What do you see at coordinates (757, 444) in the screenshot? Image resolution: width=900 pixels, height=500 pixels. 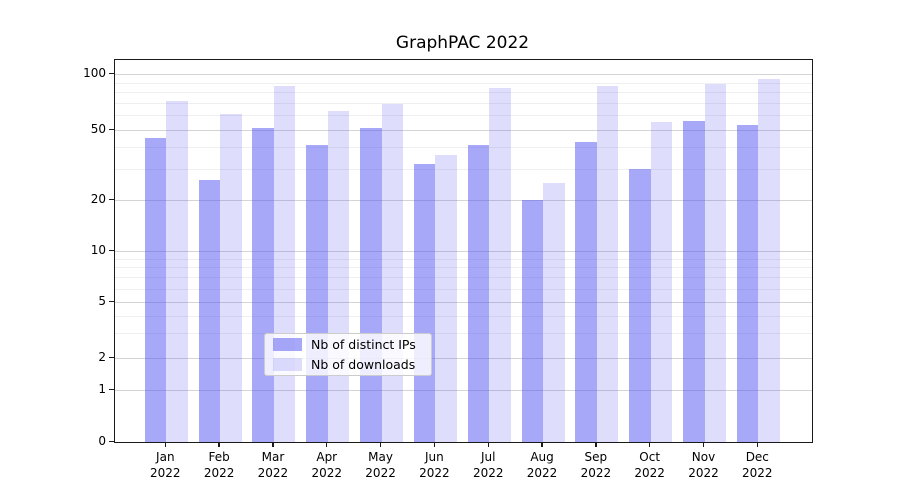 I see `x-tick-mark-dec` at bounding box center [757, 444].